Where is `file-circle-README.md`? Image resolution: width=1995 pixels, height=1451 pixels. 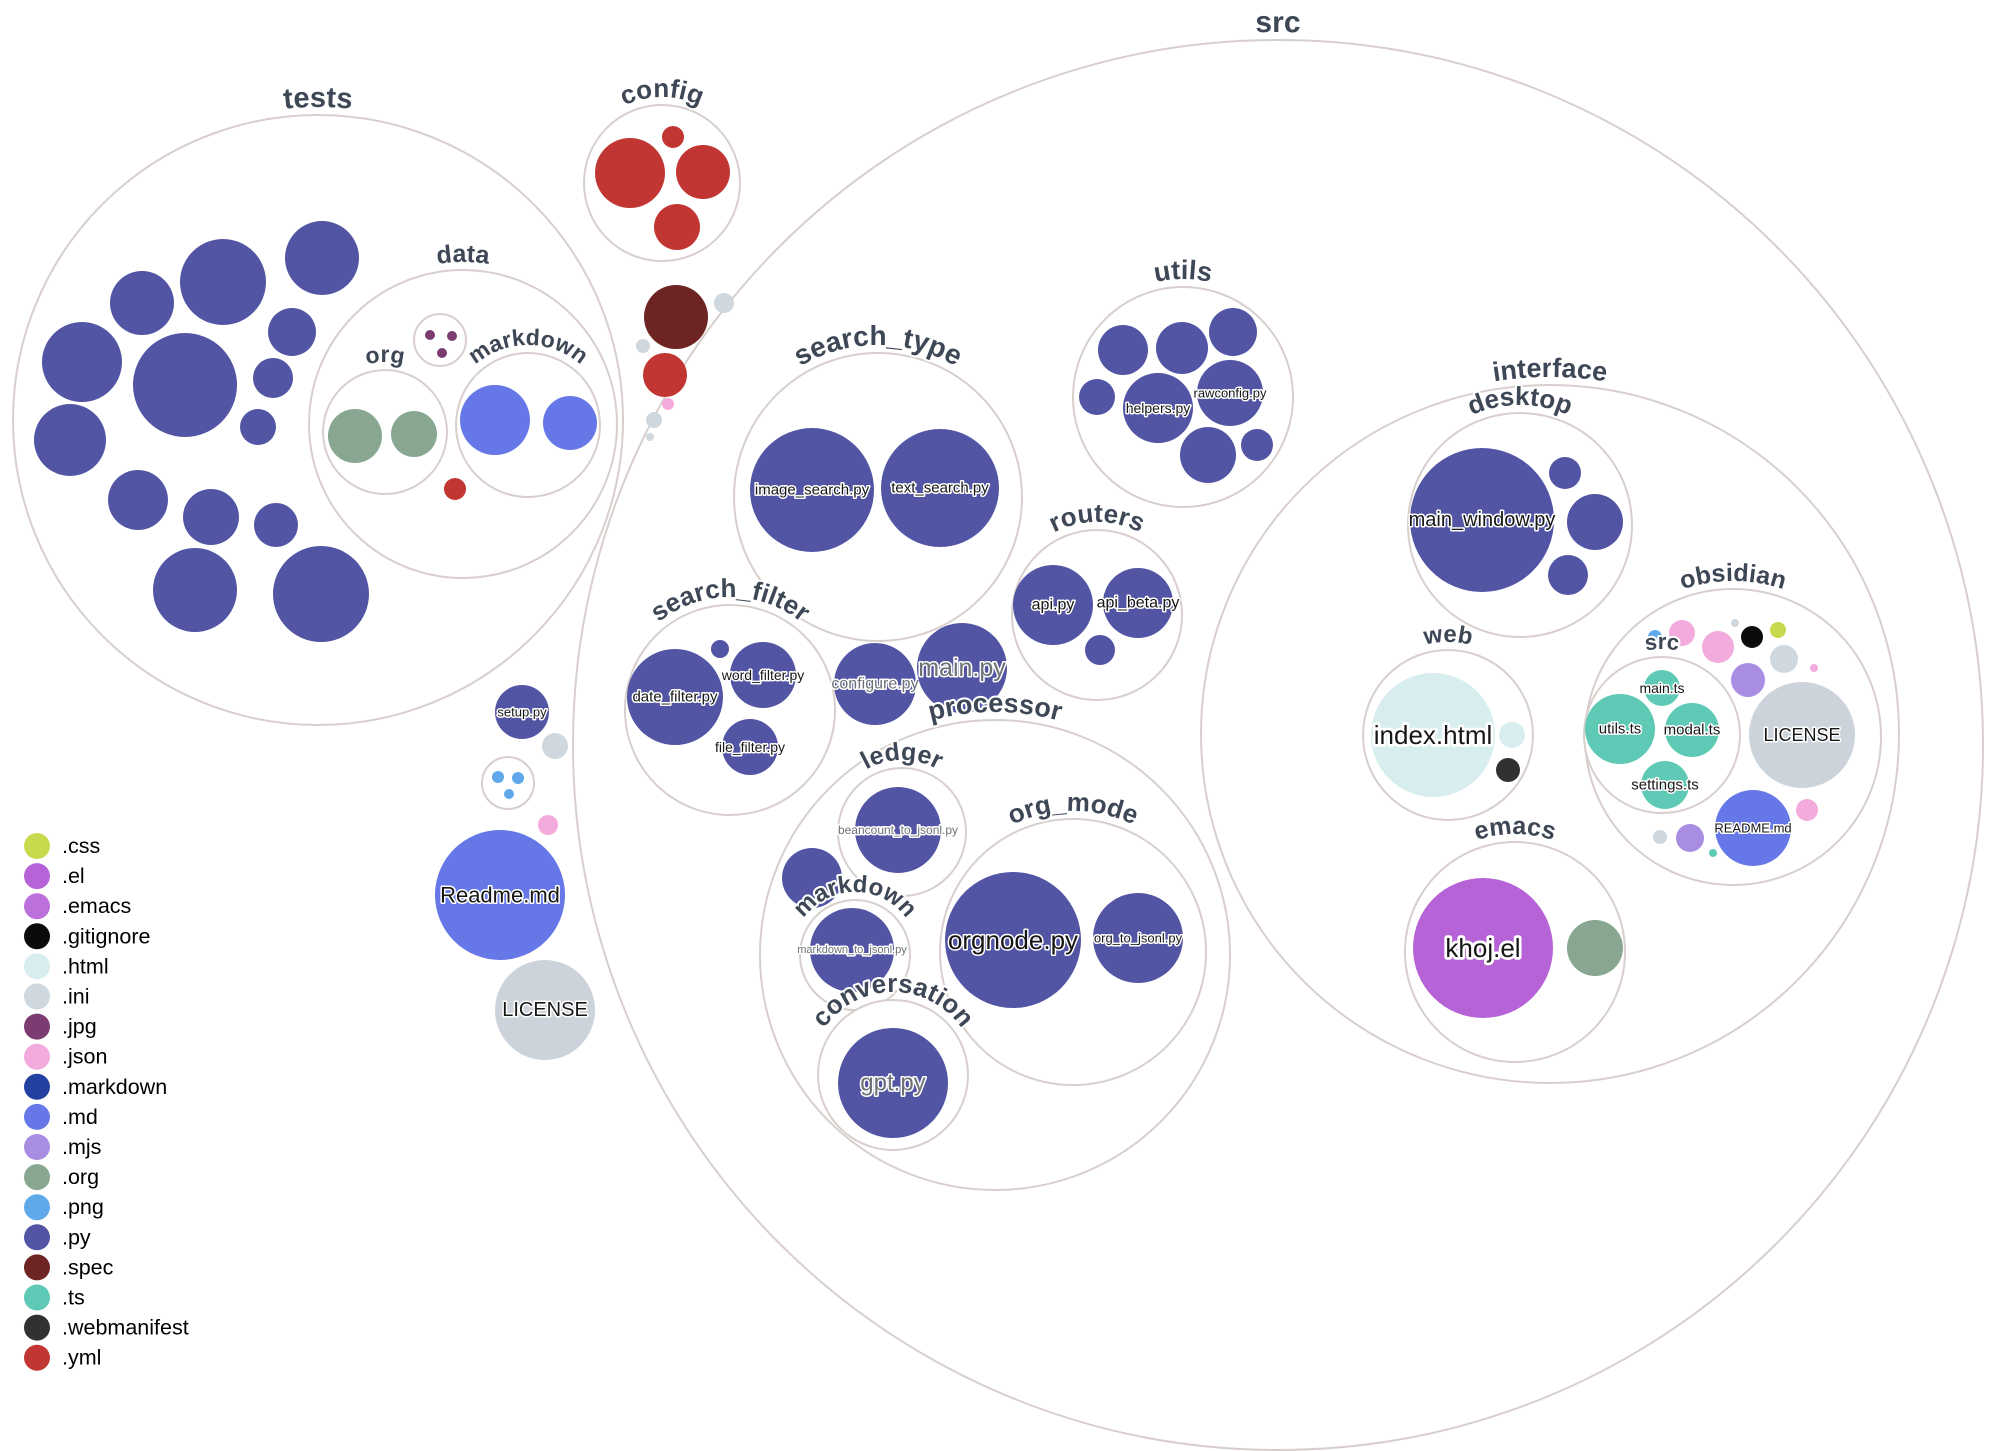
file-circle-README.md is located at coordinates (1753, 828).